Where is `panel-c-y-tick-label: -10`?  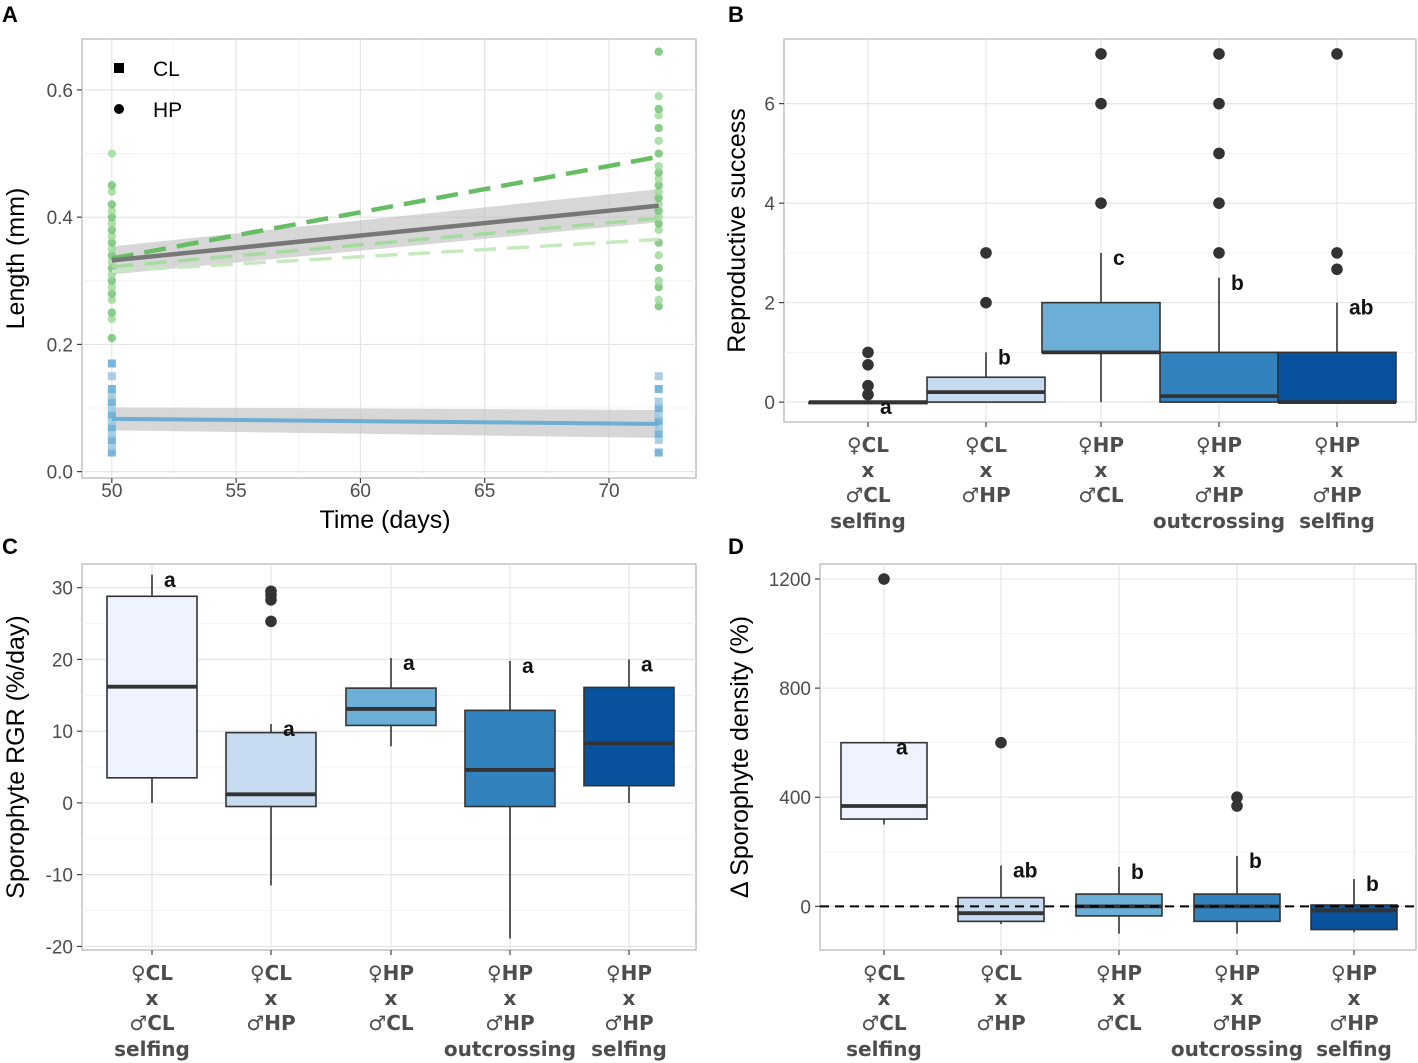 panel-c-y-tick-label: -10 is located at coordinates (59, 876).